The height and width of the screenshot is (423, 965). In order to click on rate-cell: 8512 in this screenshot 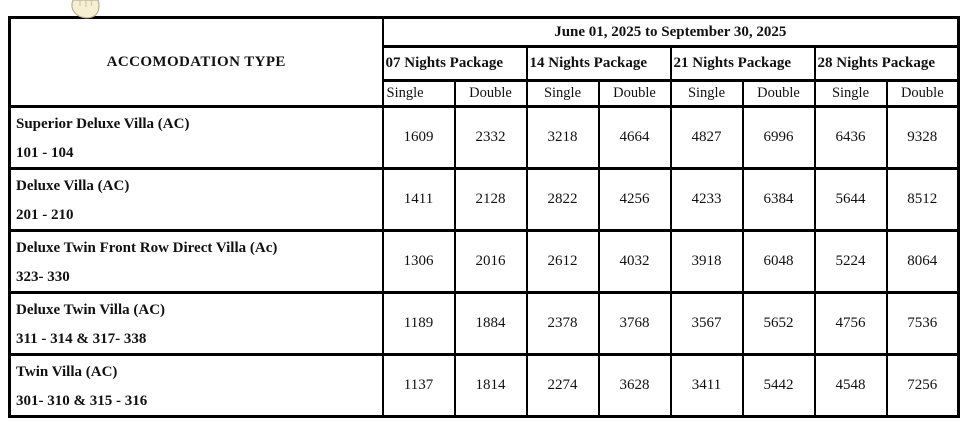, I will do `click(922, 199)`.